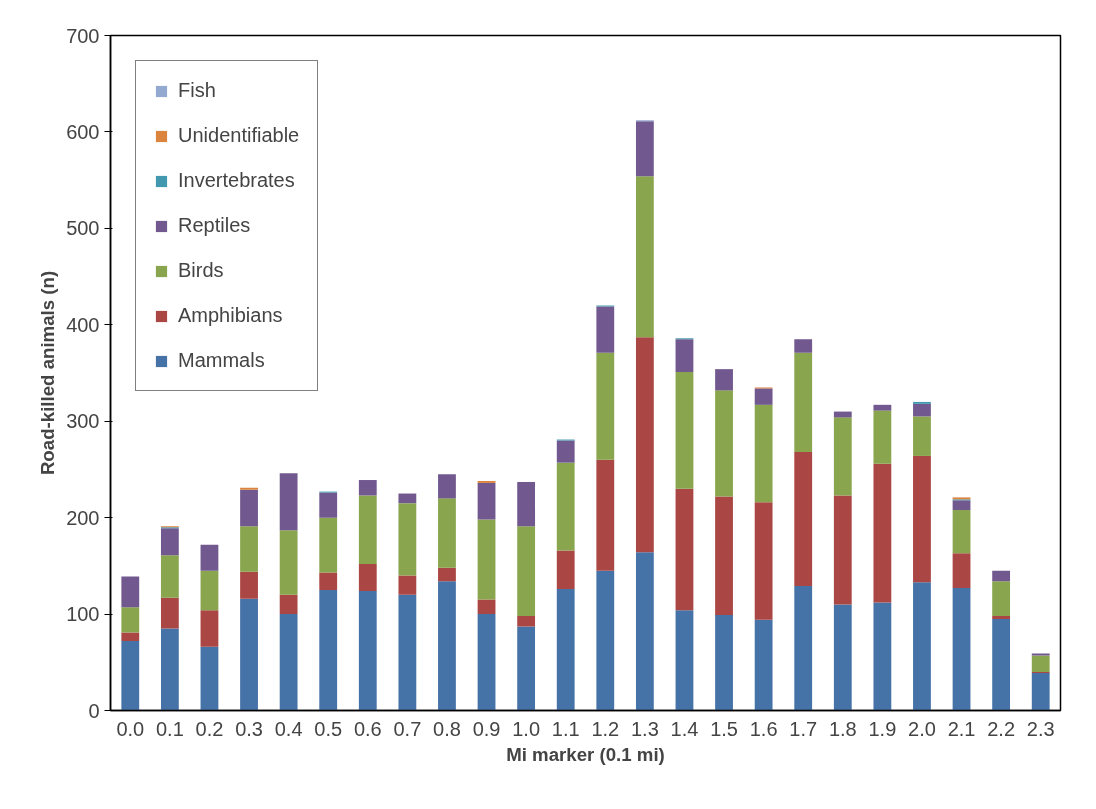  I want to click on x-tick-label: 1.9, so click(882, 728).